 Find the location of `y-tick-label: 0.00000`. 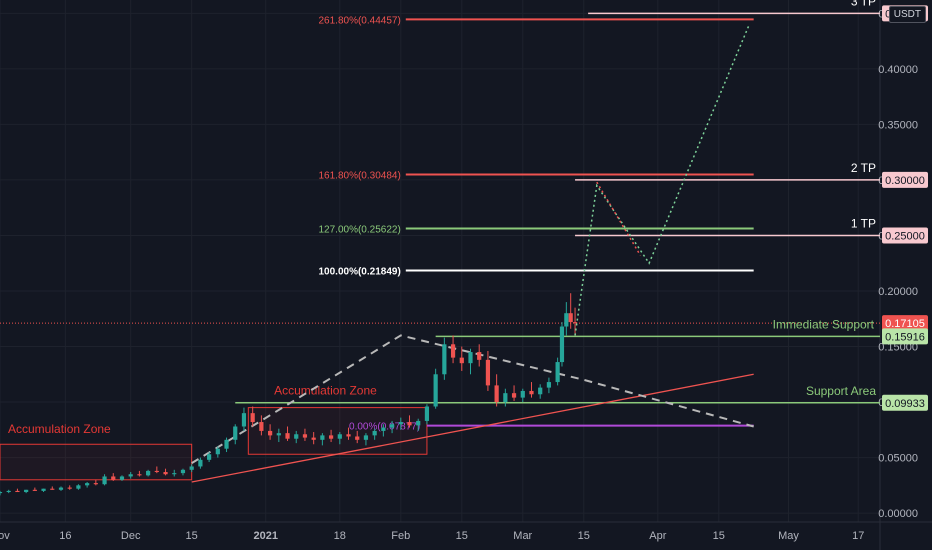

y-tick-label: 0.00000 is located at coordinates (898, 514).